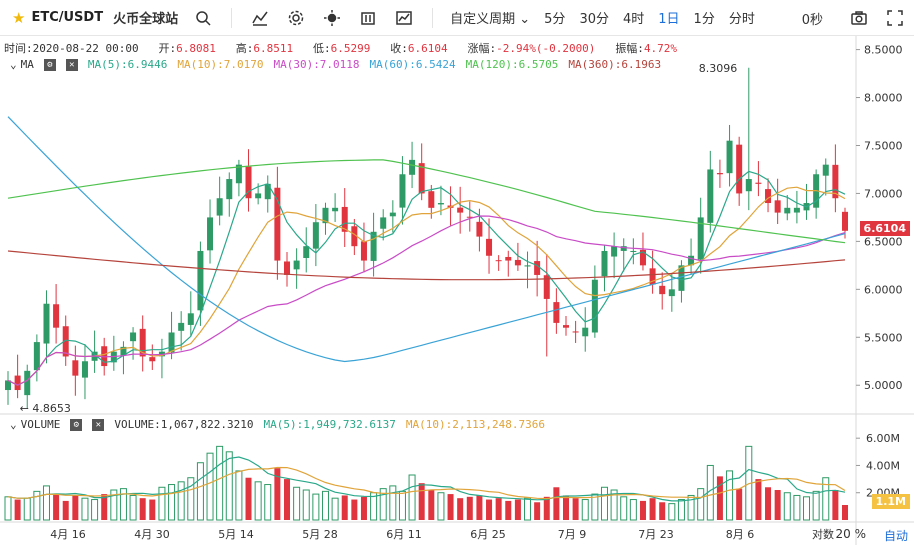 The image size is (914, 545). I want to click on open-label: 开:, so click(167, 48).